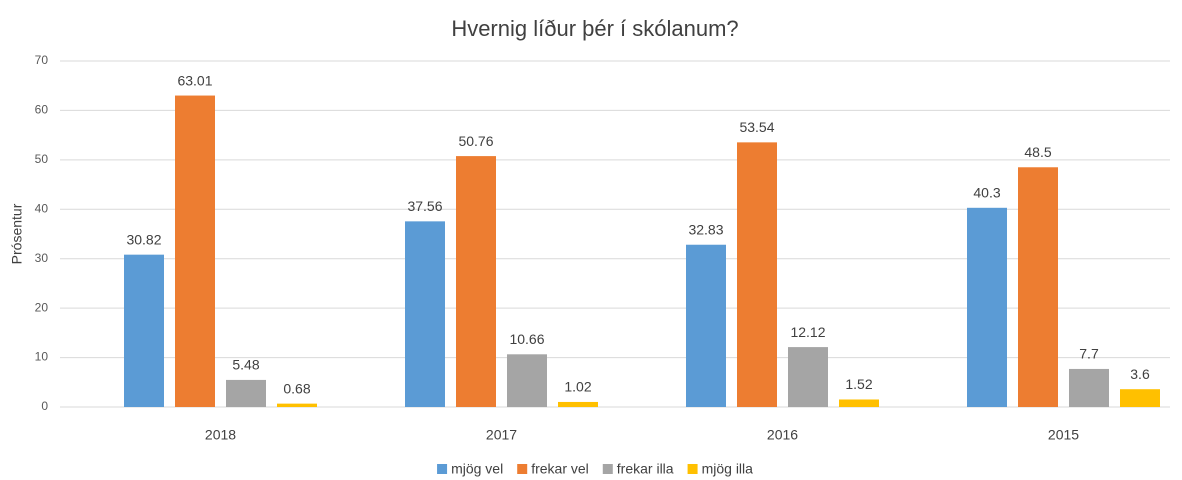  I want to click on y-tick-label: 60, so click(42, 110).